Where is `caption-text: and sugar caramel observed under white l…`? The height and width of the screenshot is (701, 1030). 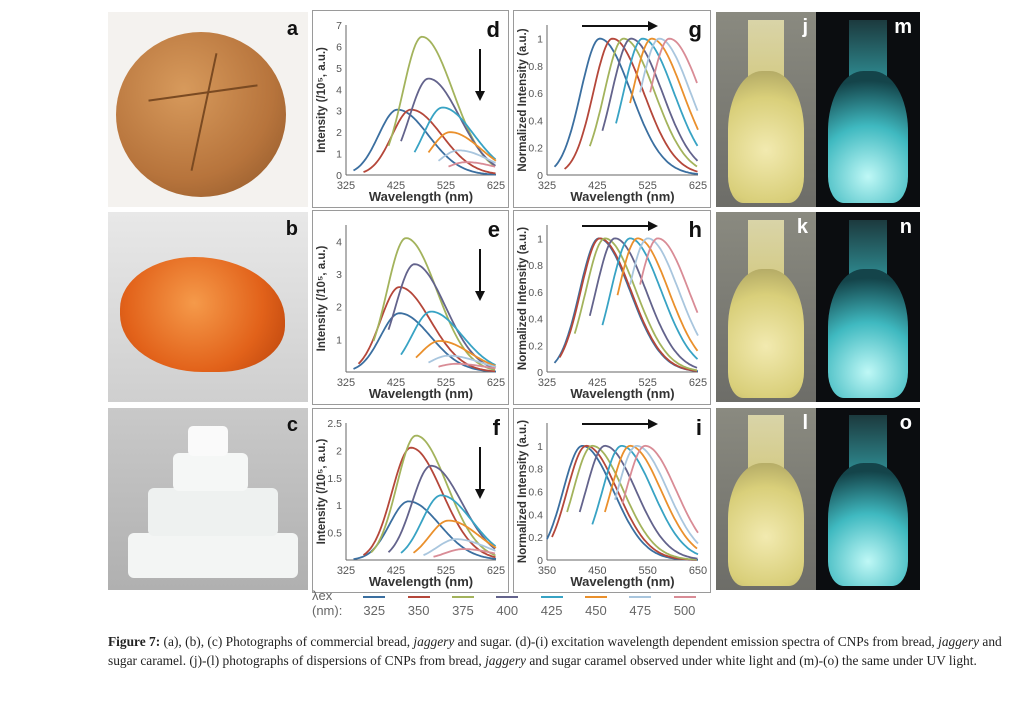
caption-text: and sugar caramel observed under white l… is located at coordinates (751, 660).